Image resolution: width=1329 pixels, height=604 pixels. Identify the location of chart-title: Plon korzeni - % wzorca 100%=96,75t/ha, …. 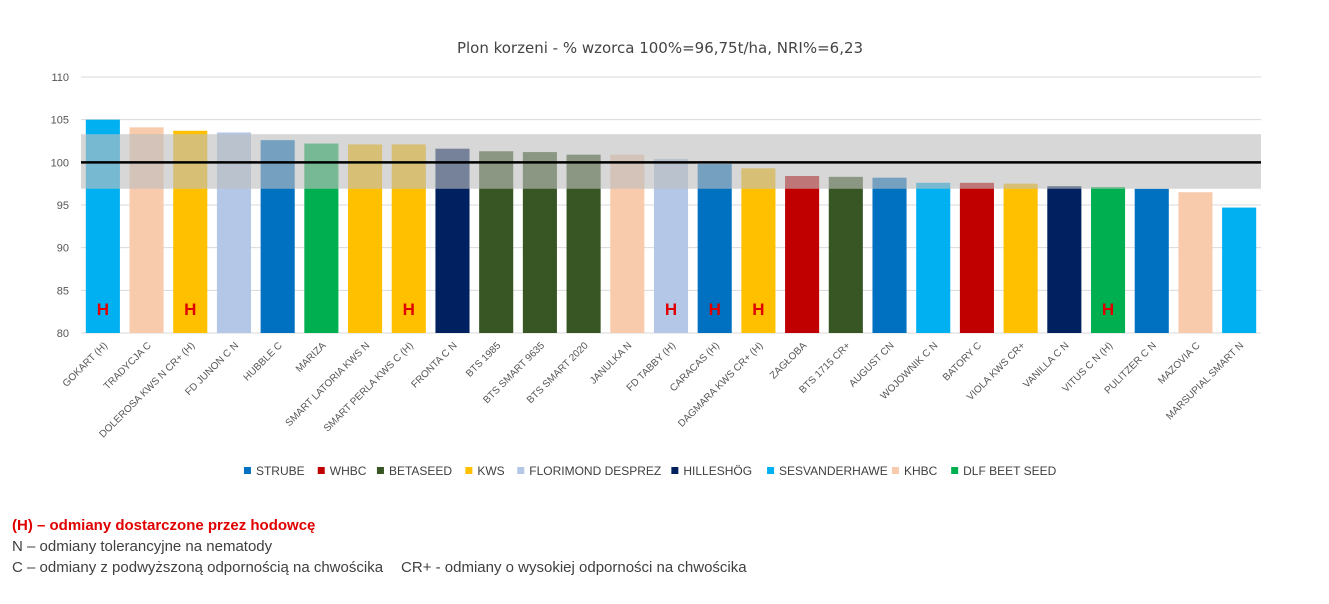
(660, 48).